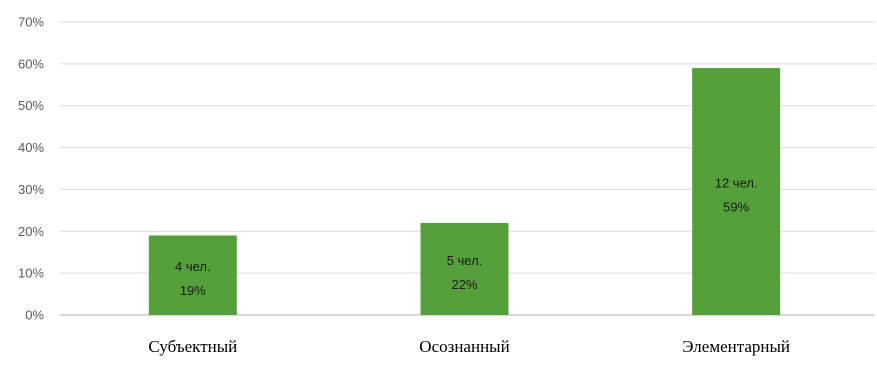  Describe the element at coordinates (31, 63) in the screenshot. I see `y-tick-label: 60%` at that location.